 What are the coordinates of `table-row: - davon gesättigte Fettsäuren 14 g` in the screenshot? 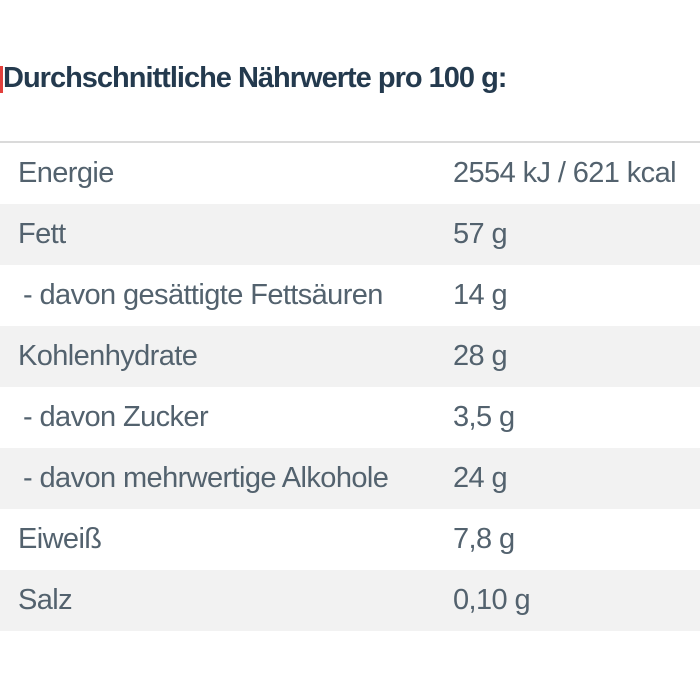 It's located at (350, 295).